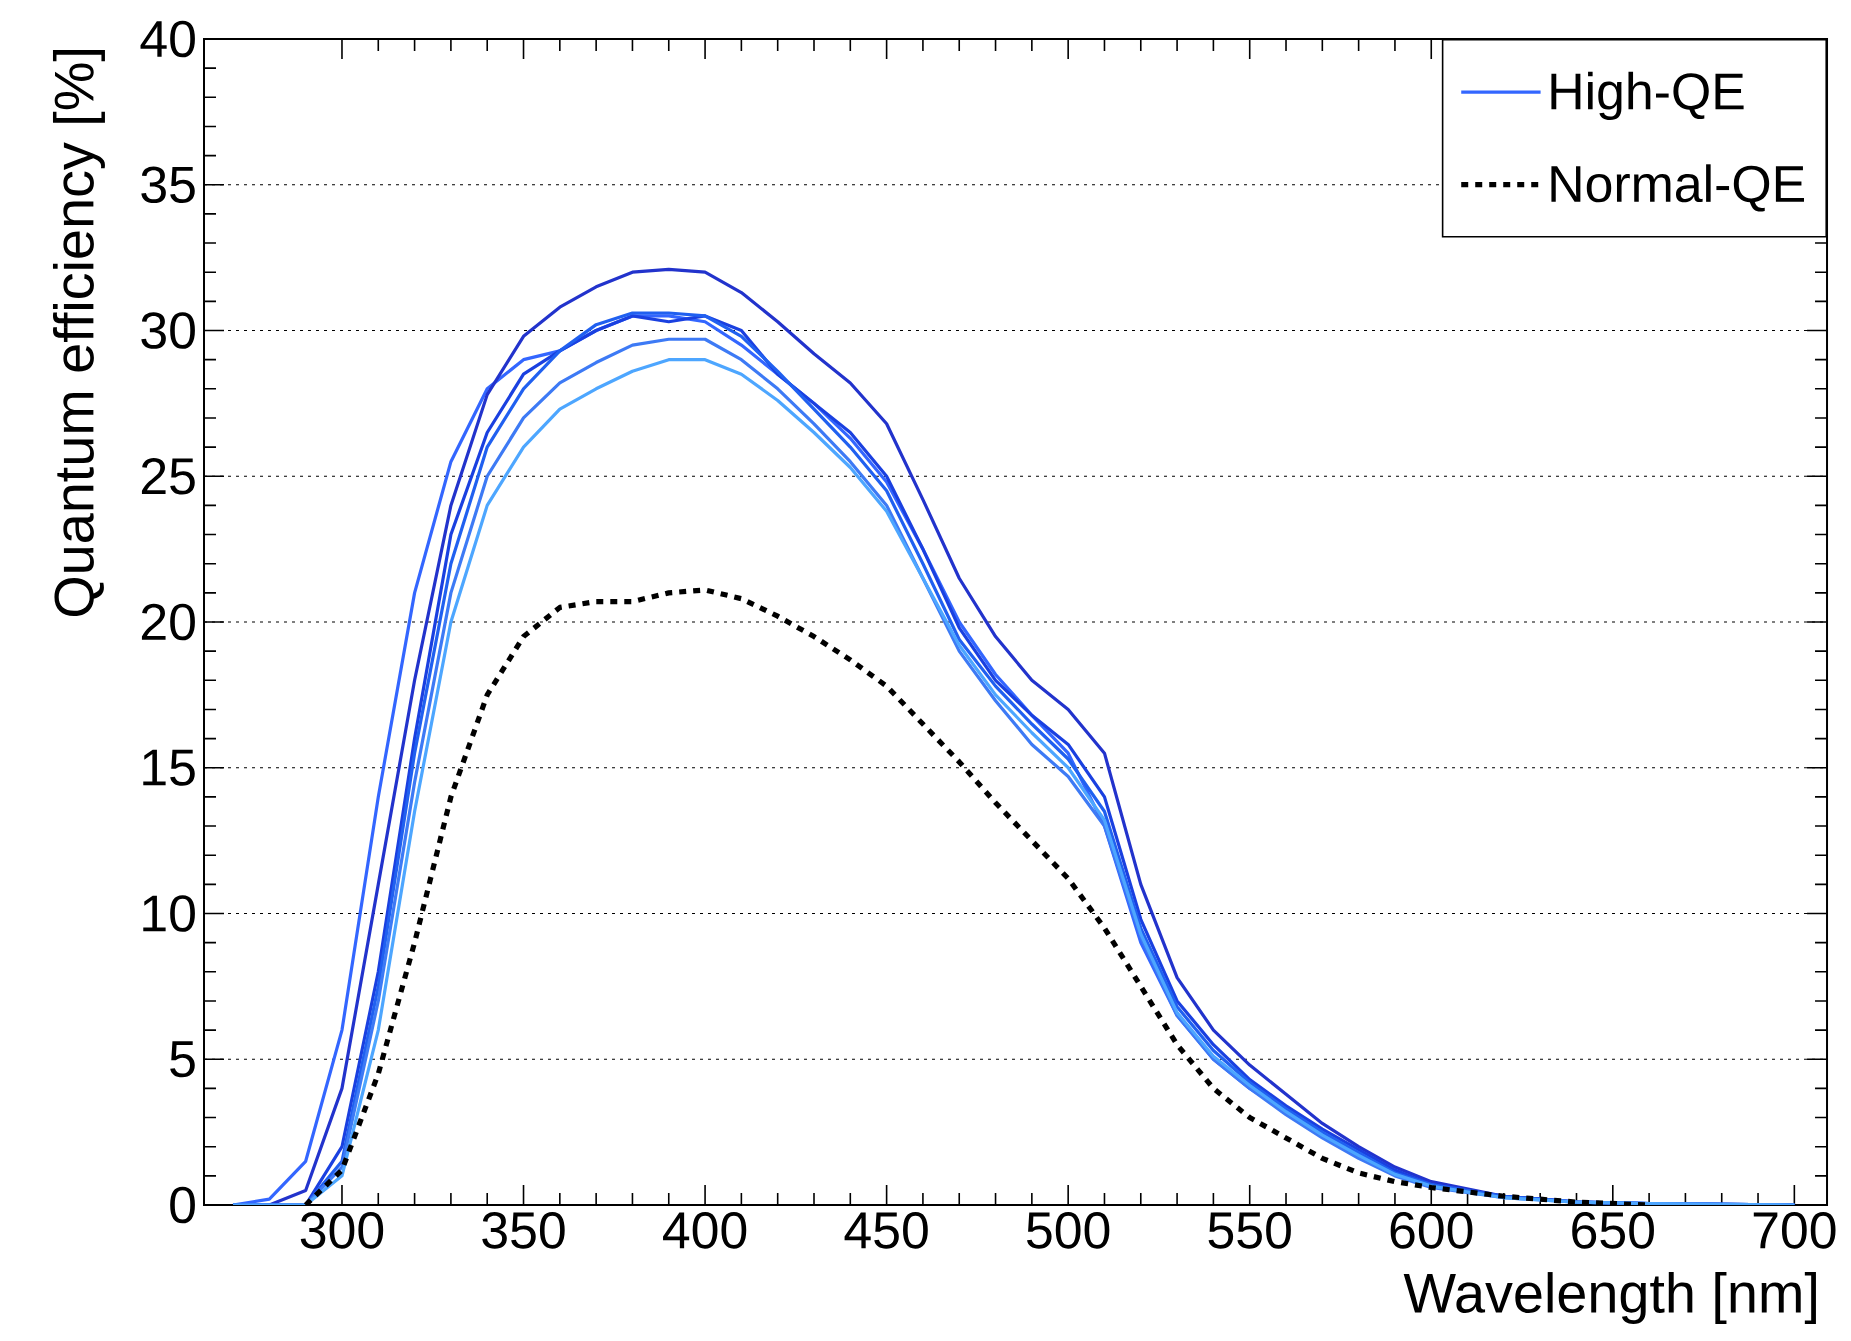  I want to click on y-tick-label: 5, so click(182, 1059).